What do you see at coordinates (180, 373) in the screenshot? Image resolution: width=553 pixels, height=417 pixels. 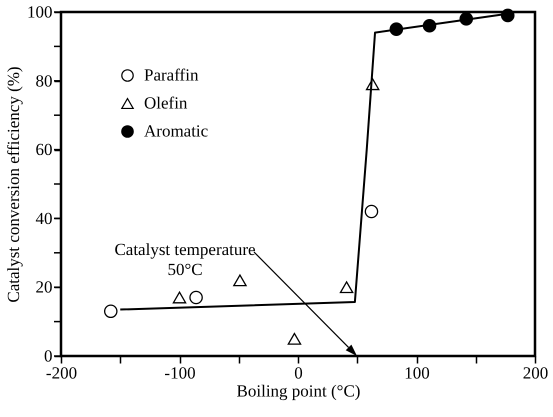 I see `x-tick-label: -100` at bounding box center [180, 373].